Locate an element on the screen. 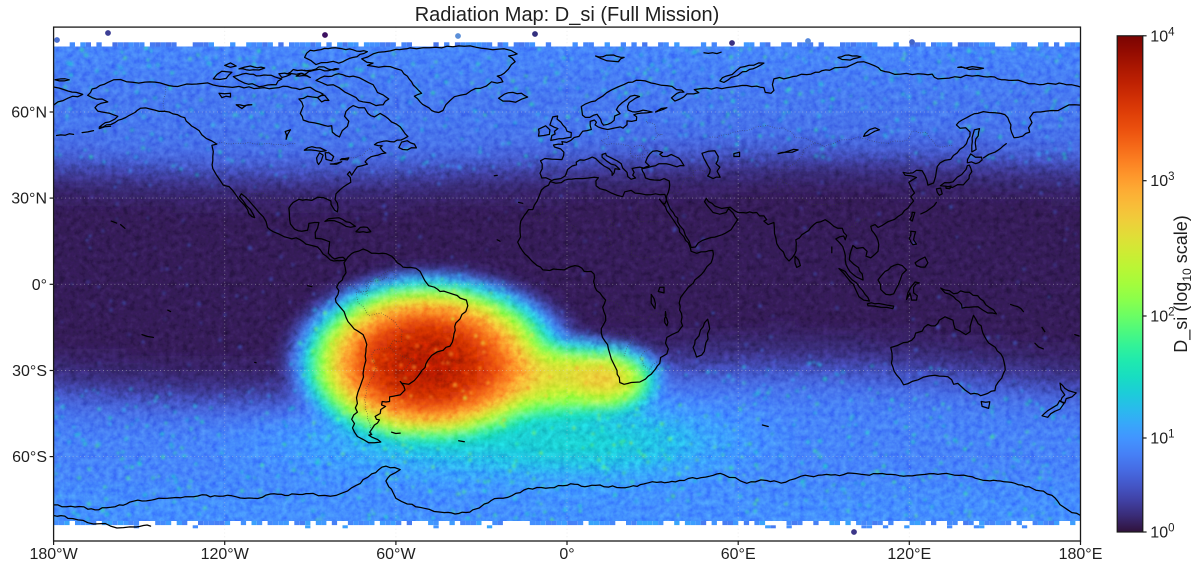 The height and width of the screenshot is (575, 1200). svg-text: 10⁰ is located at coordinates (1162, 532).